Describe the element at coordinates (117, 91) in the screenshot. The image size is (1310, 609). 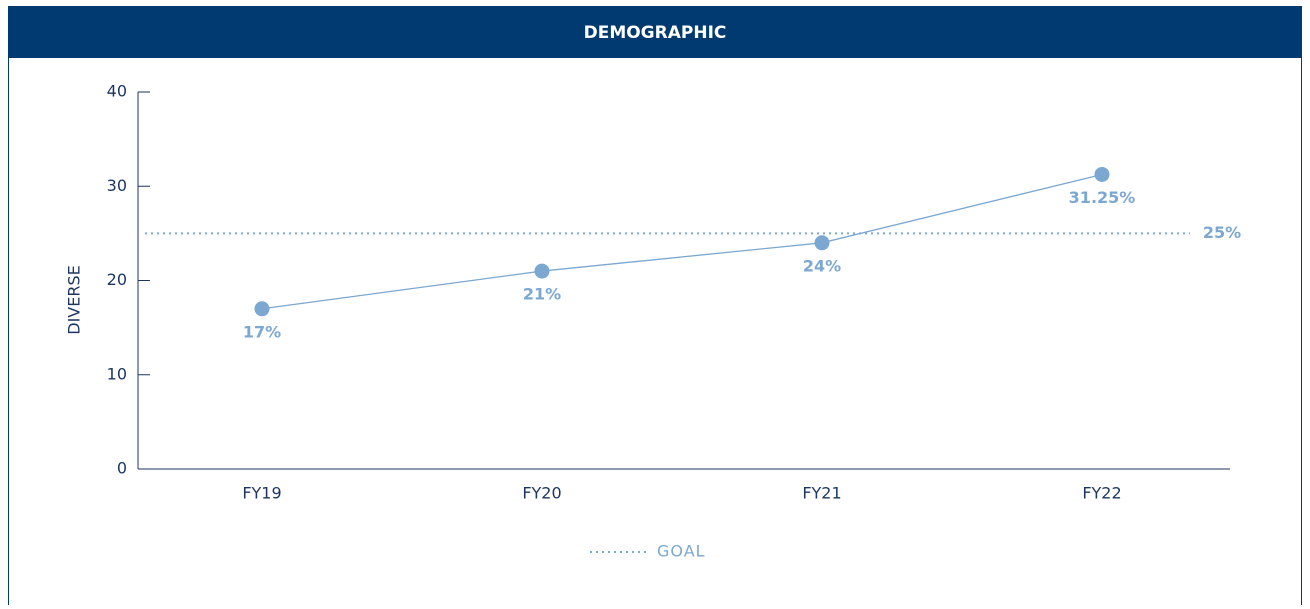
I see `y-tick-label: 40` at that location.